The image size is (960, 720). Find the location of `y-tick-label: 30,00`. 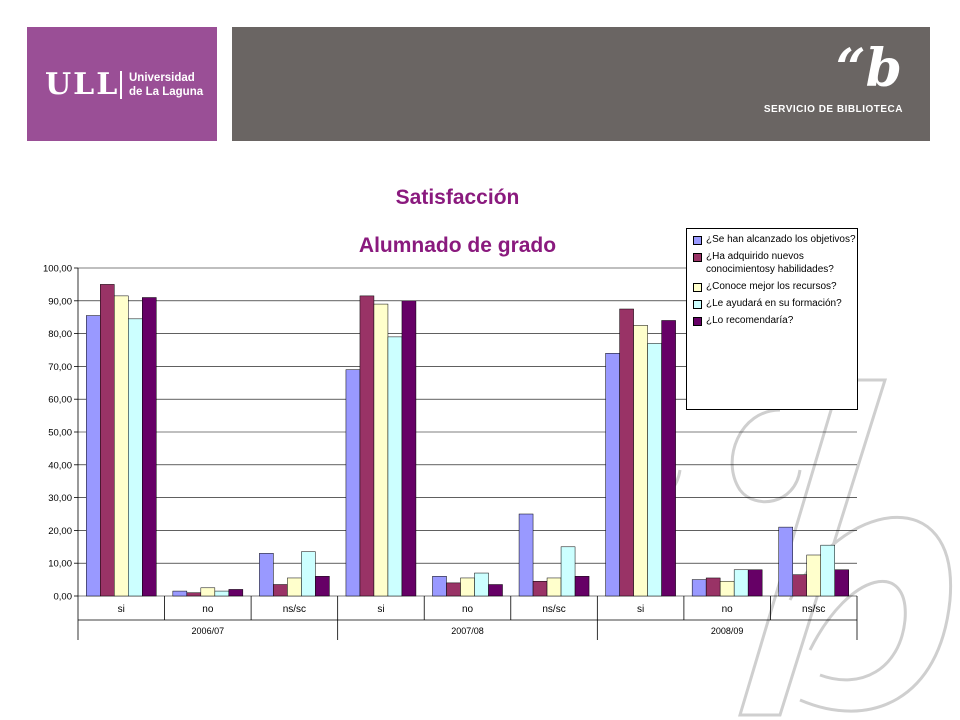

y-tick-label: 30,00 is located at coordinates (60, 498).